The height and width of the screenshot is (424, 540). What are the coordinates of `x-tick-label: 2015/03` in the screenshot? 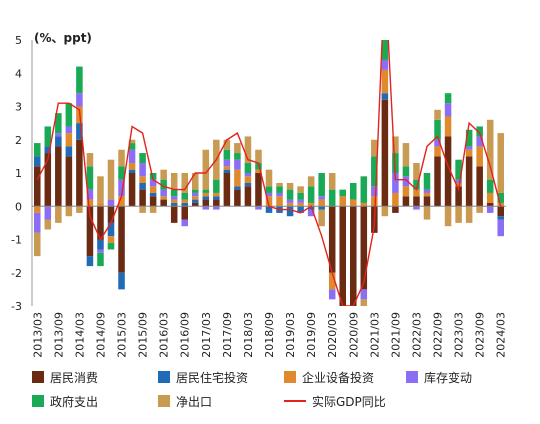 It's located at (122, 335).